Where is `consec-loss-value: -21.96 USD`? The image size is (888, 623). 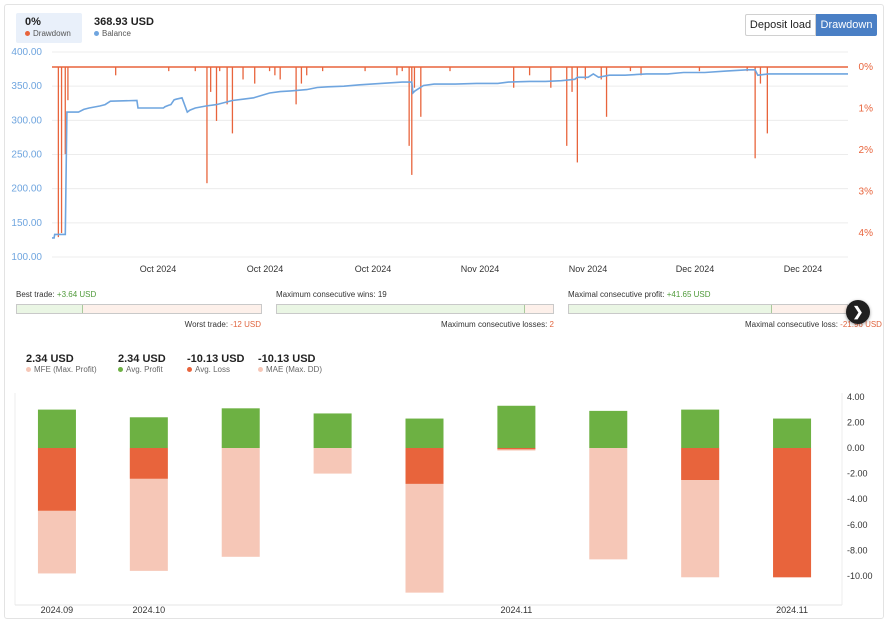 consec-loss-value: -21.96 USD is located at coordinates (861, 324).